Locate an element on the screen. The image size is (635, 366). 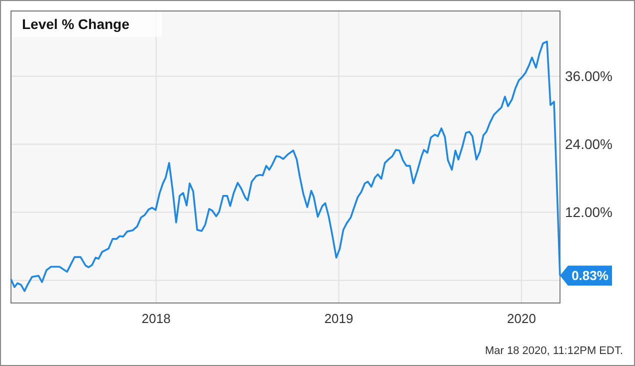
annotation: 0.83% is located at coordinates (590, 276).